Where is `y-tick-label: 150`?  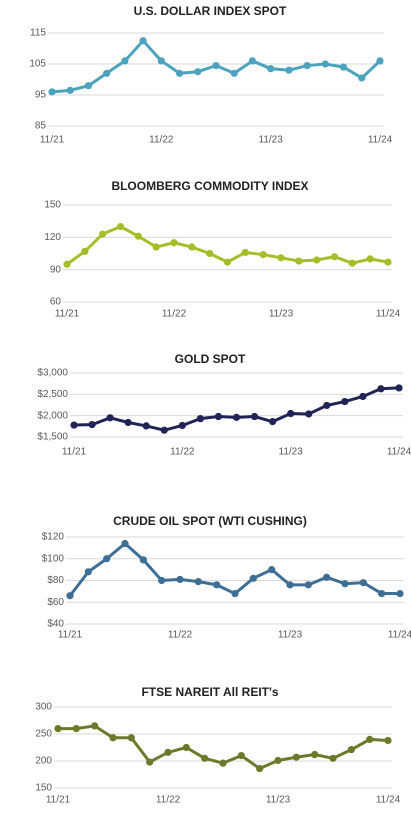
y-tick-label: 150 is located at coordinates (52, 205).